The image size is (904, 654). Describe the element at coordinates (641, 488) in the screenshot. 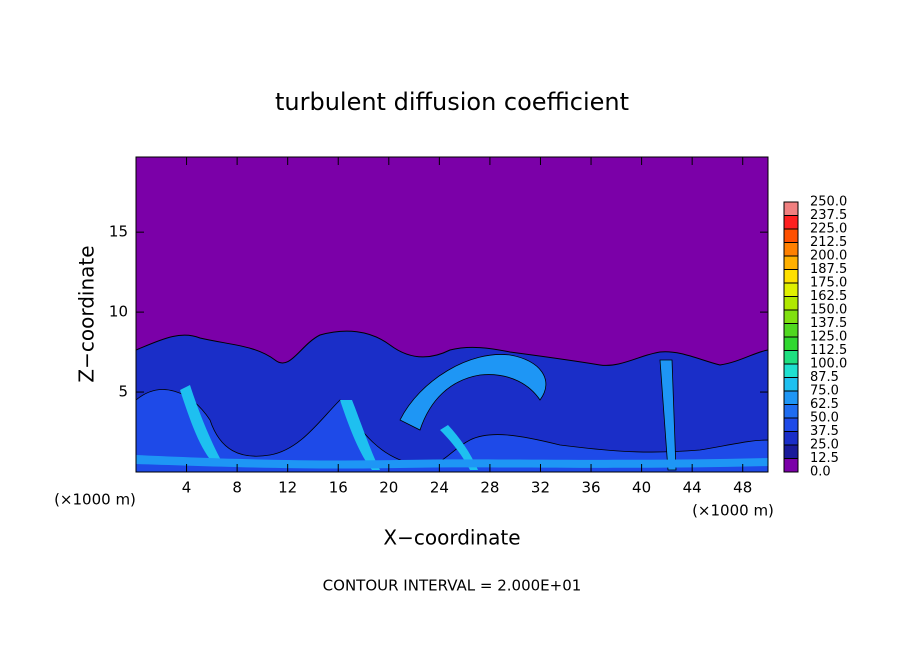

I see `x-tick-label: 40` at that location.